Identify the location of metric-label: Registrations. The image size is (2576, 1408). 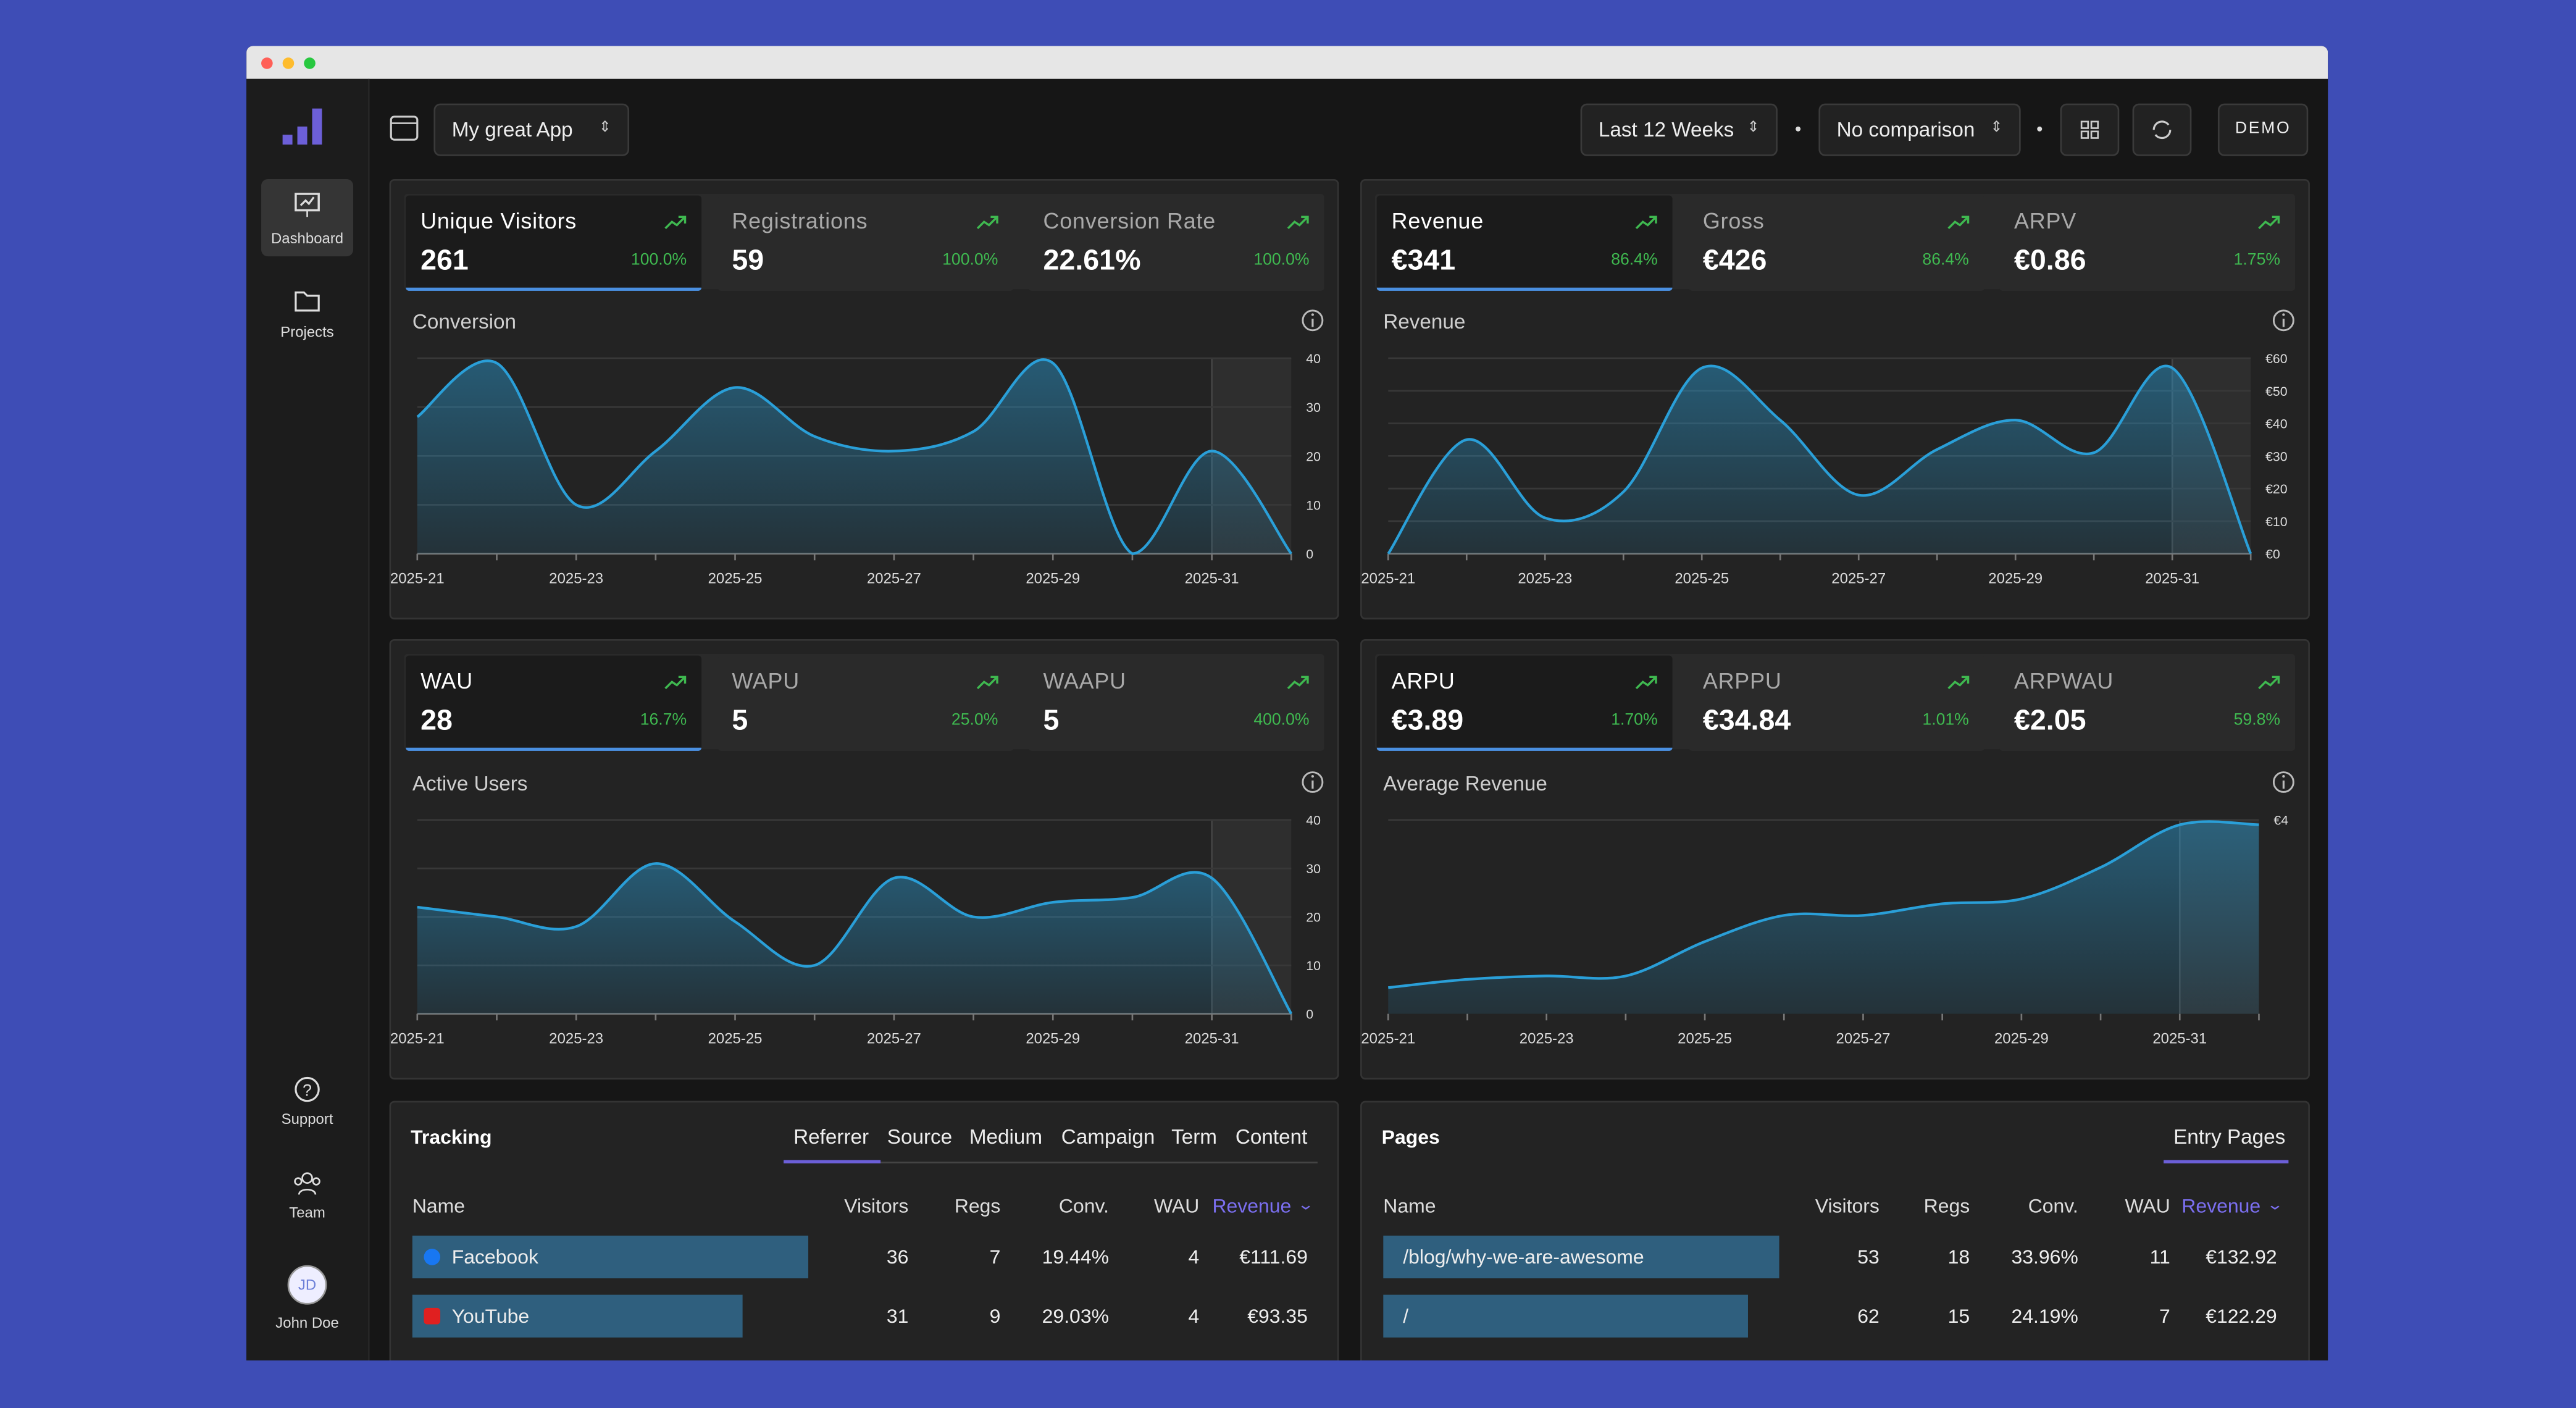
(800, 221).